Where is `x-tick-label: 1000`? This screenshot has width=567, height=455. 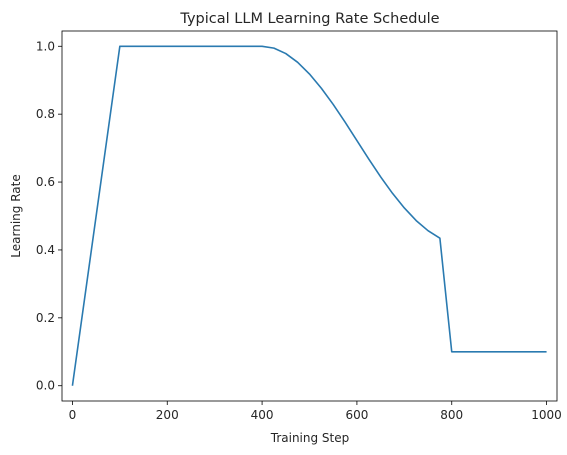
x-tick-label: 1000 is located at coordinates (546, 415).